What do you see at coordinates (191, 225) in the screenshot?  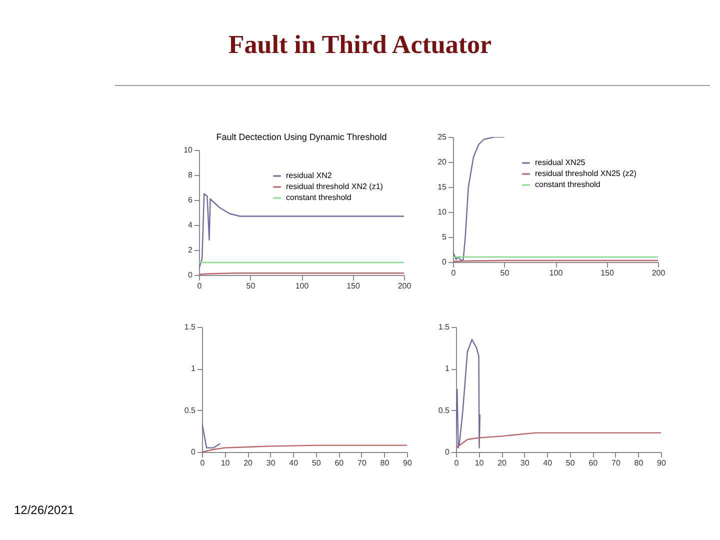 I see `y-tick-label: 4` at bounding box center [191, 225].